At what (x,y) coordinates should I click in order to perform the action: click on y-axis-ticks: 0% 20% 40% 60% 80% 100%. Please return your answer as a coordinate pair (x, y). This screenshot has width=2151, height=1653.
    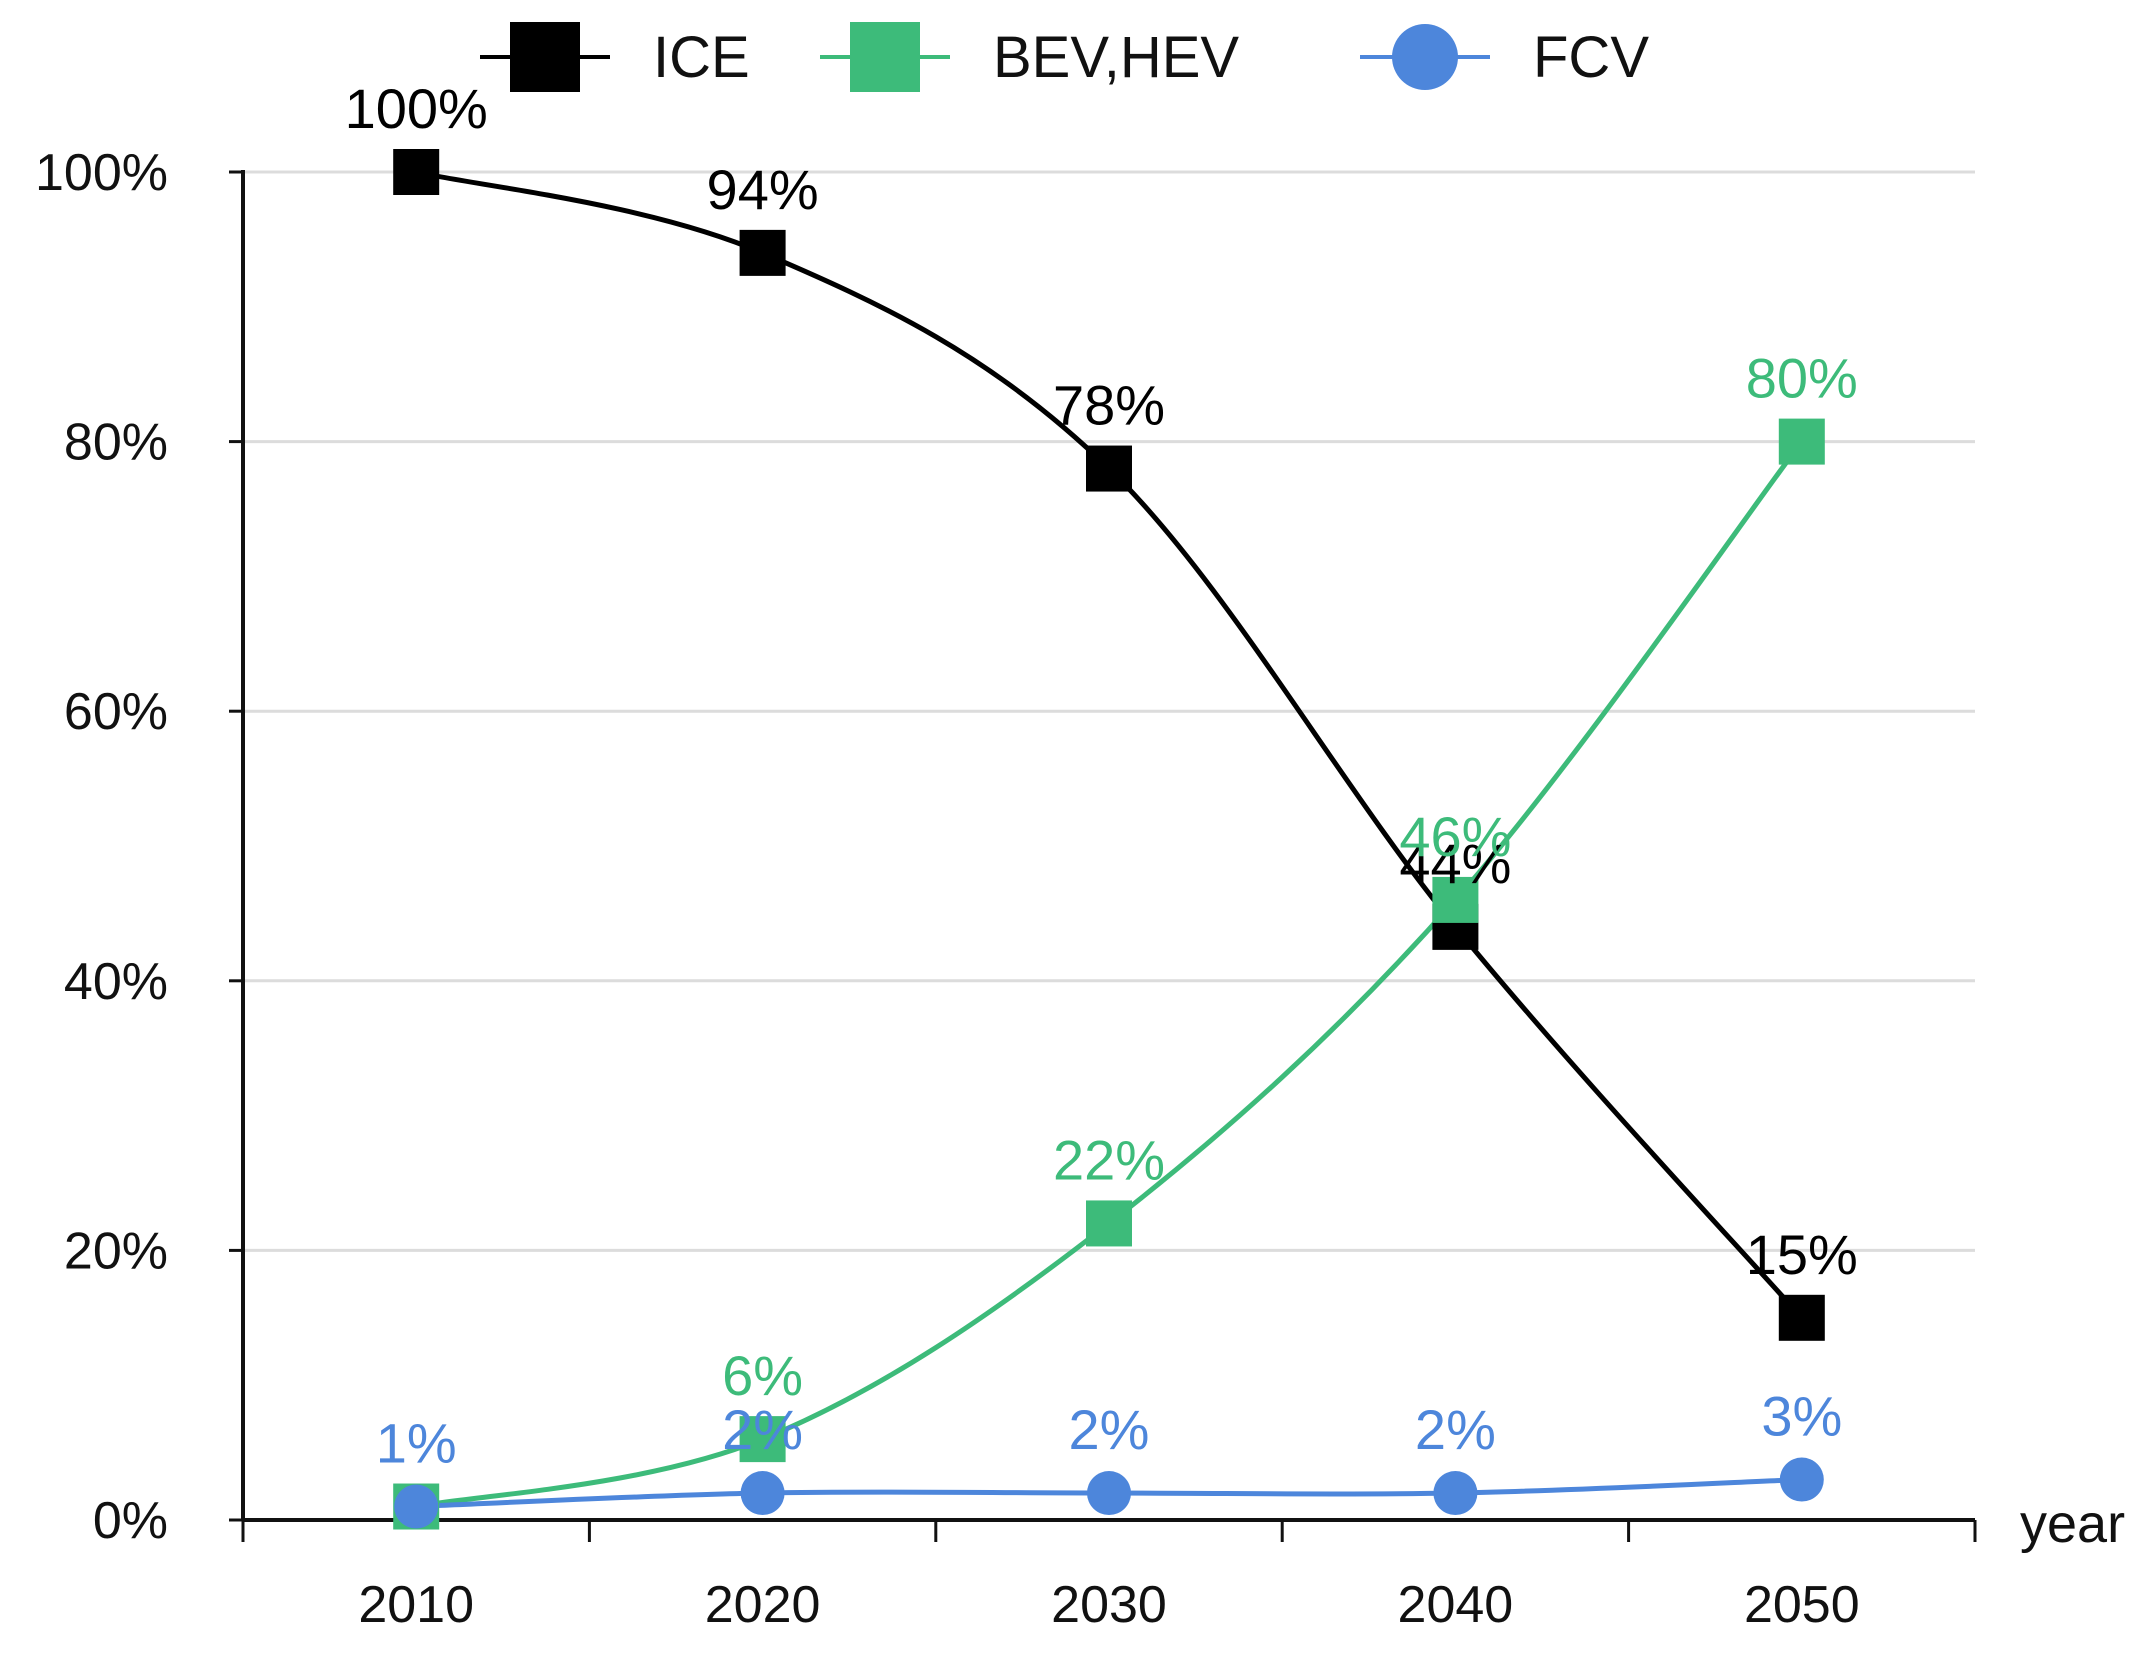
    Looking at the image, I should click on (139, 847).